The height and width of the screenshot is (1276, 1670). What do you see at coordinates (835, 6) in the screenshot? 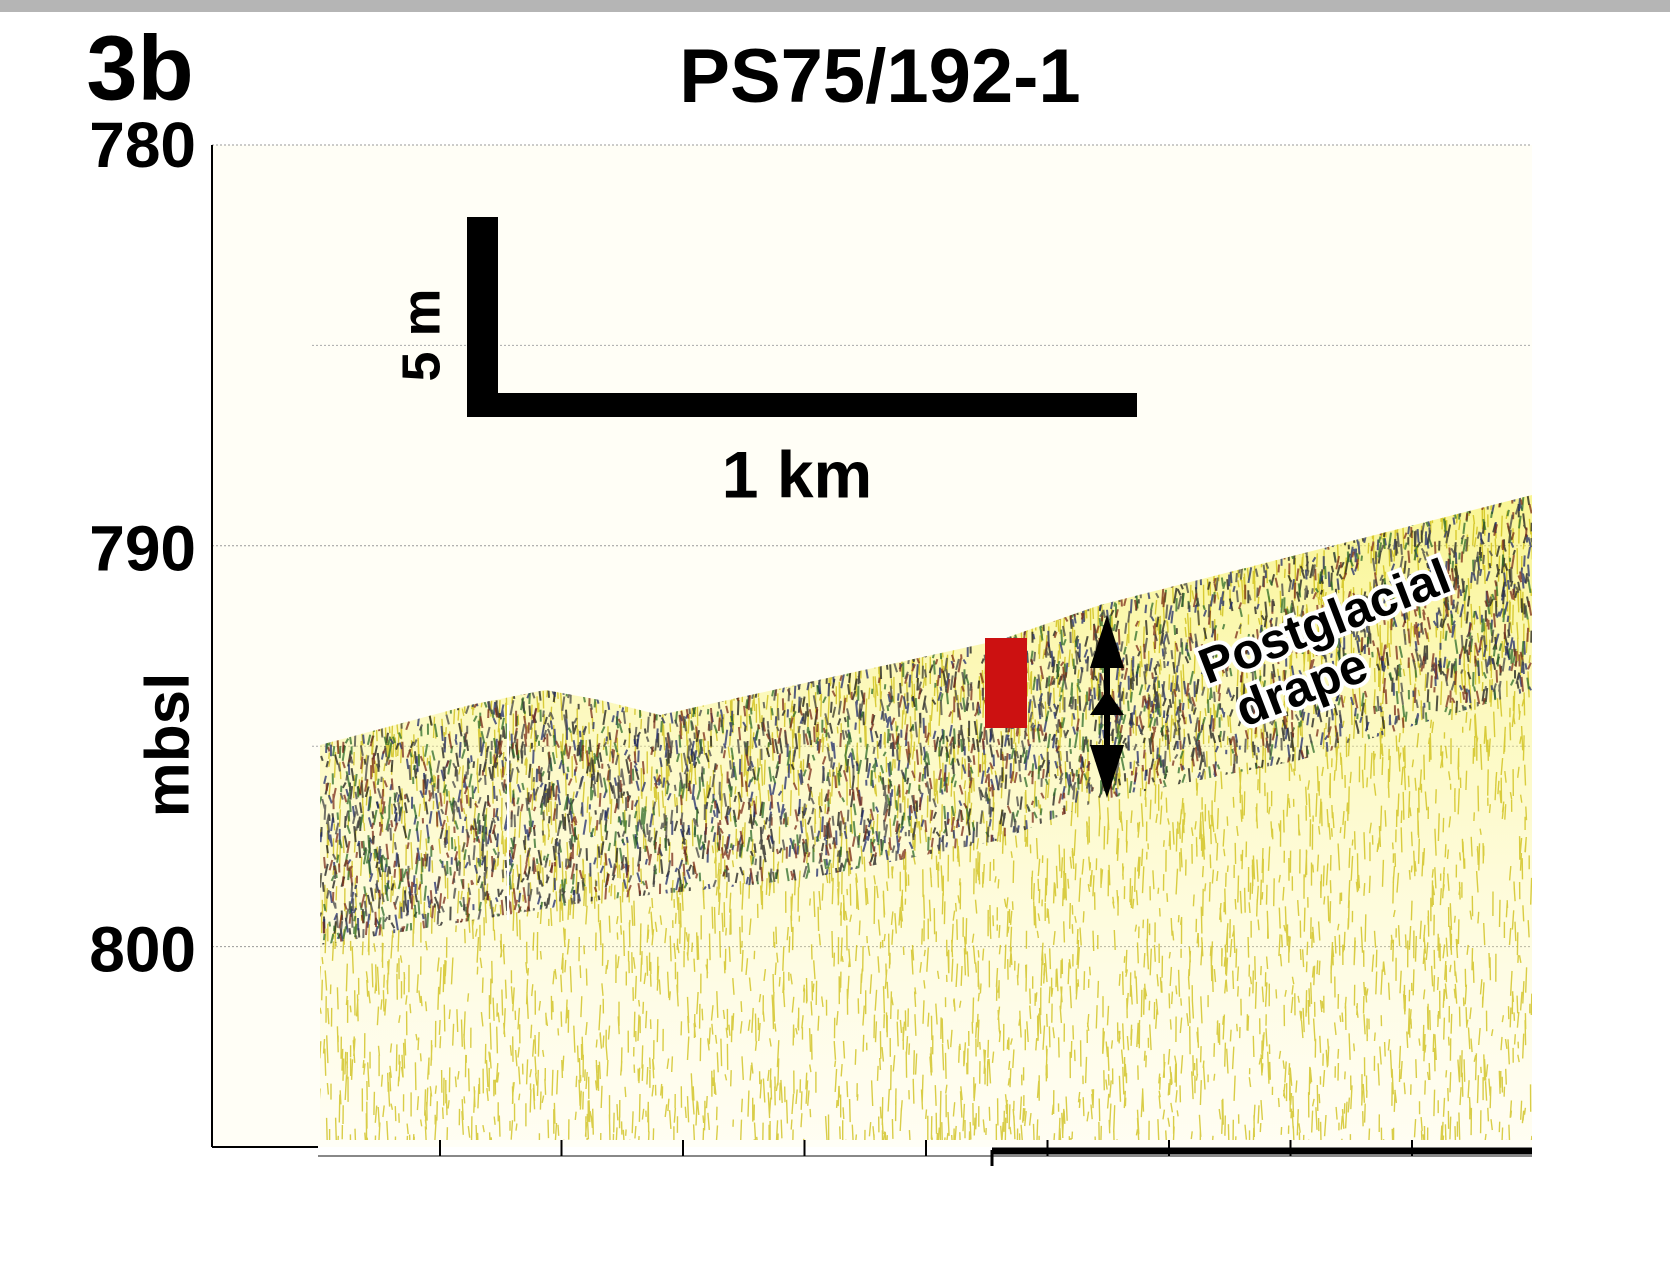
I see `top-strip` at bounding box center [835, 6].